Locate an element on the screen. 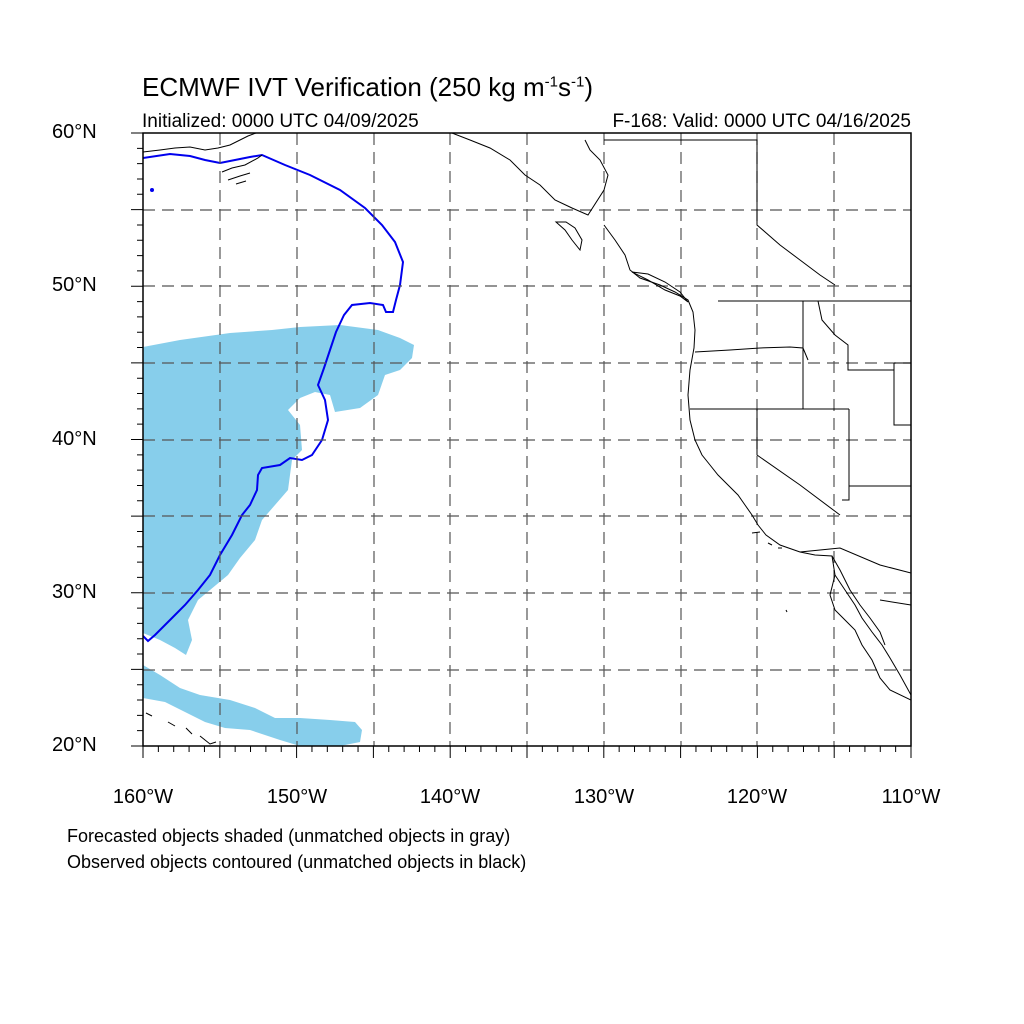 The height and width of the screenshot is (1024, 1024). coastline-alaska is located at coordinates (200, 143).